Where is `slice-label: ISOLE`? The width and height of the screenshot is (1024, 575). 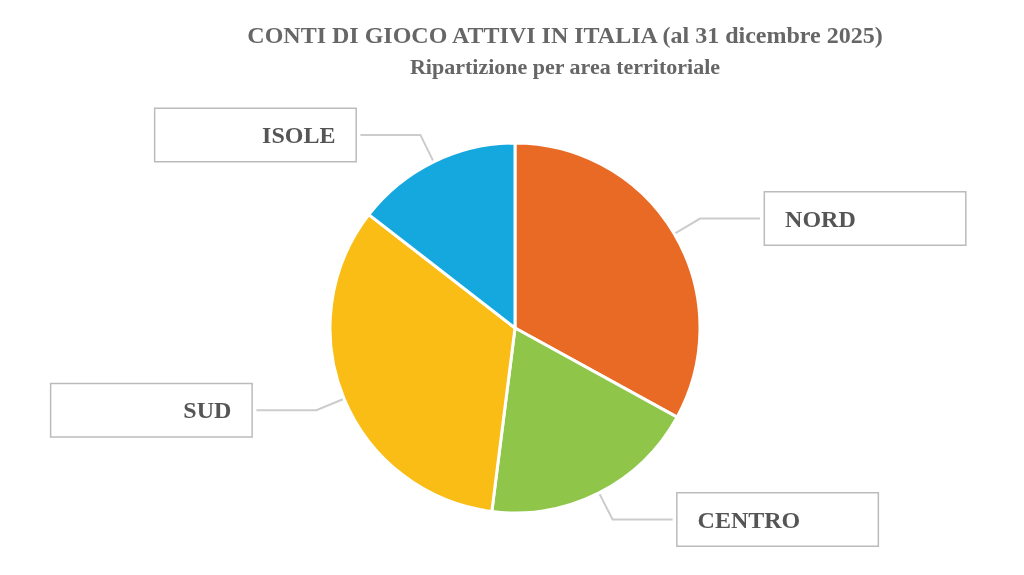 slice-label: ISOLE is located at coordinates (299, 134).